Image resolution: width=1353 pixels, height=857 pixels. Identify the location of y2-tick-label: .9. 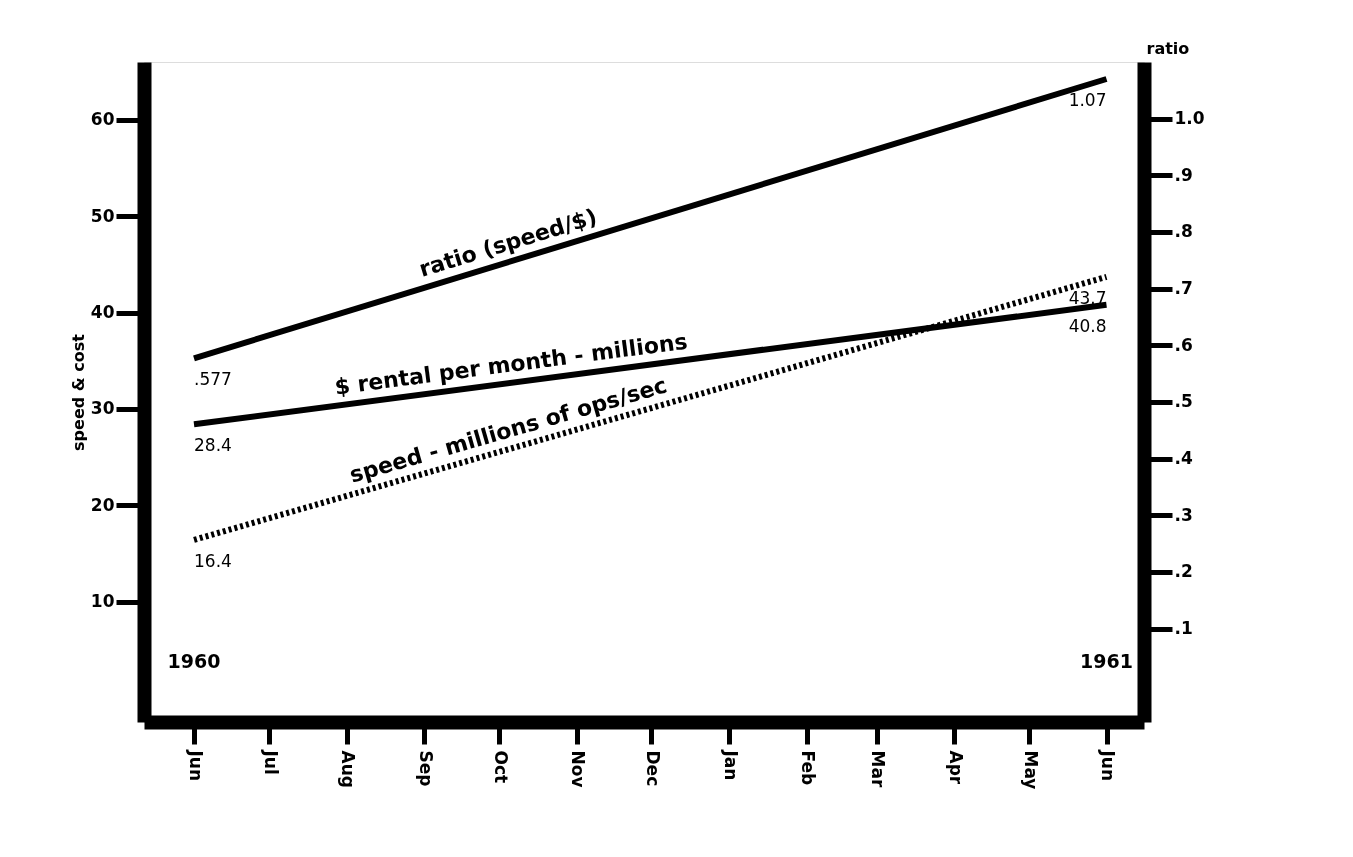
(1183, 174).